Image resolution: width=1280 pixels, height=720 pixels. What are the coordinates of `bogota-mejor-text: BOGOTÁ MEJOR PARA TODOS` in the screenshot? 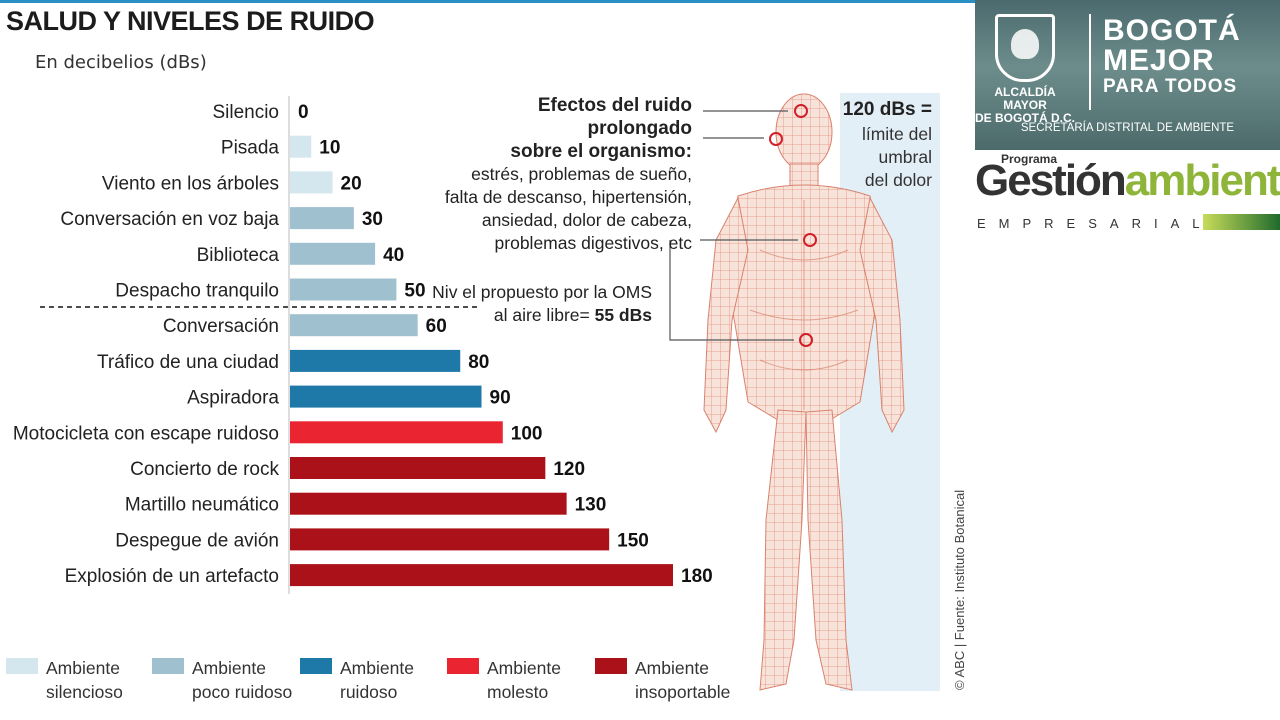 It's located at (1172, 57).